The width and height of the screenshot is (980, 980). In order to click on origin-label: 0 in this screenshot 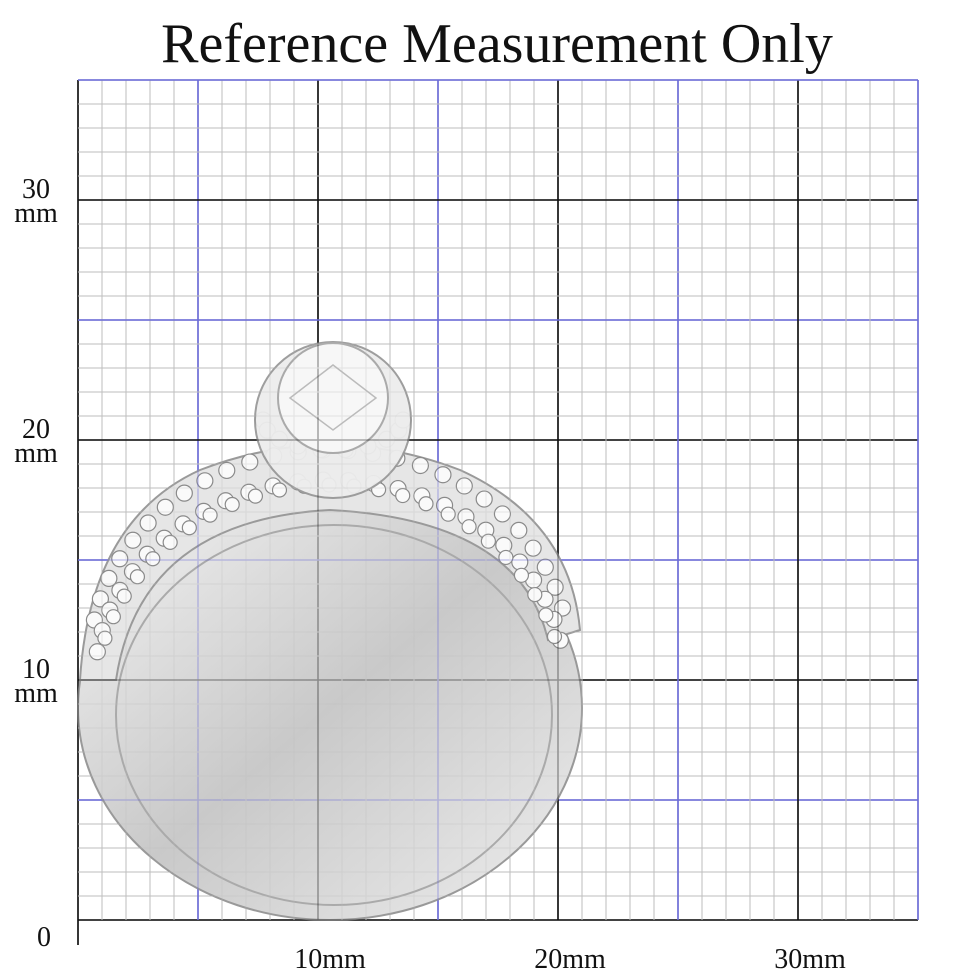, I will do `click(44, 937)`.